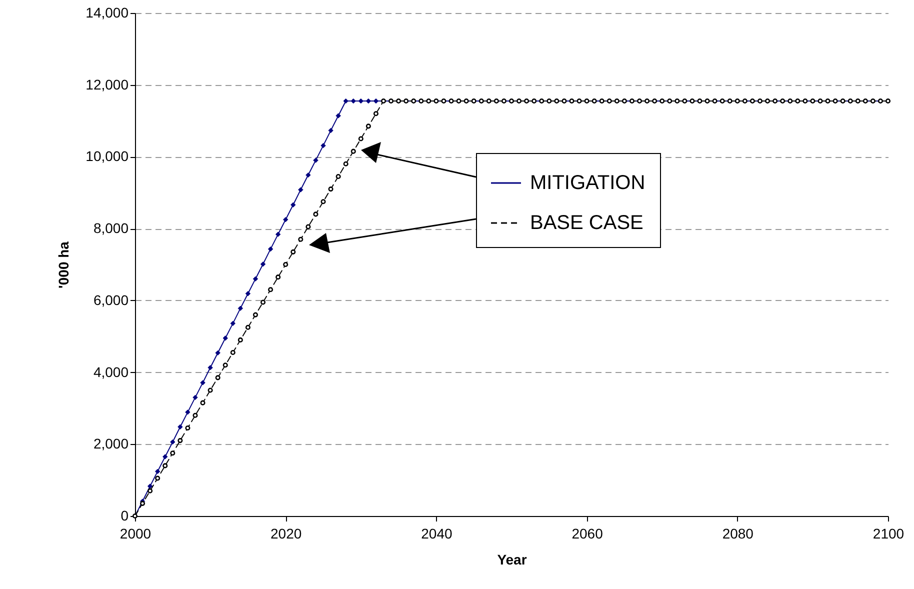 Image resolution: width=914 pixels, height=589 pixels. Describe the element at coordinates (107, 12) in the screenshot. I see `y-tick-label: 14,000` at that location.